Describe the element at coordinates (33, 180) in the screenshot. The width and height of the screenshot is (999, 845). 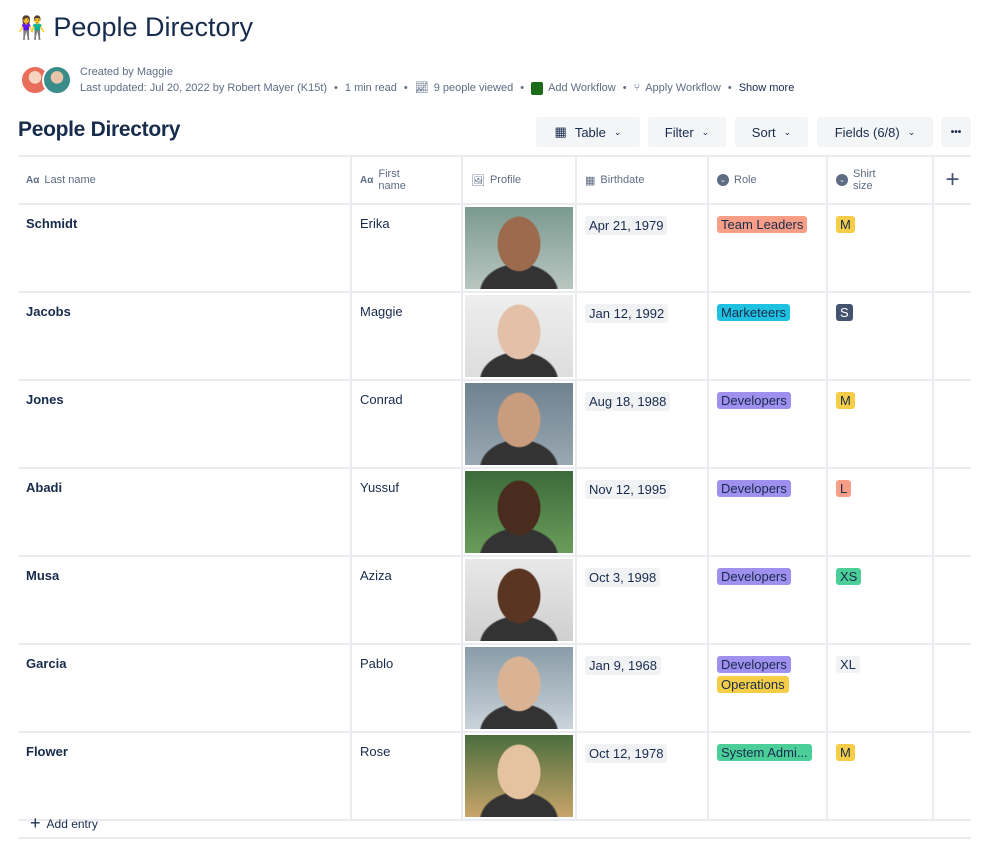
I see `text-field-icon: Aα` at that location.